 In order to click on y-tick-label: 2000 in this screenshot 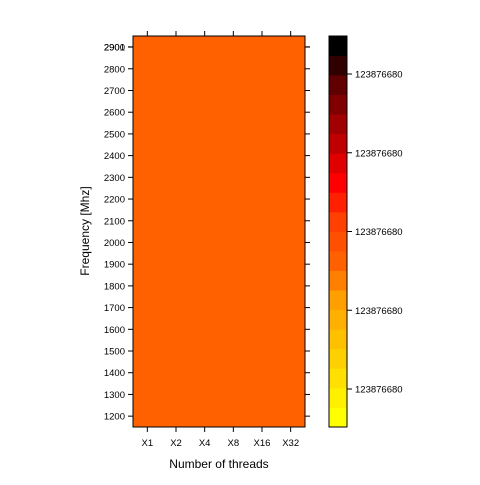, I will do `click(114, 243)`.